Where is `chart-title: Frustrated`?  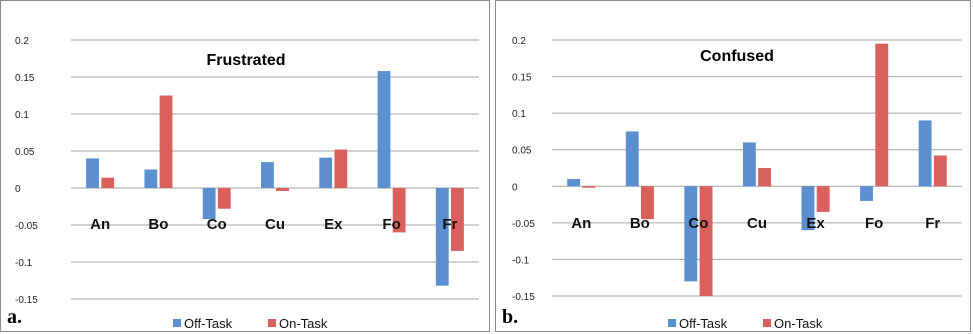 chart-title: Frustrated is located at coordinates (245, 60).